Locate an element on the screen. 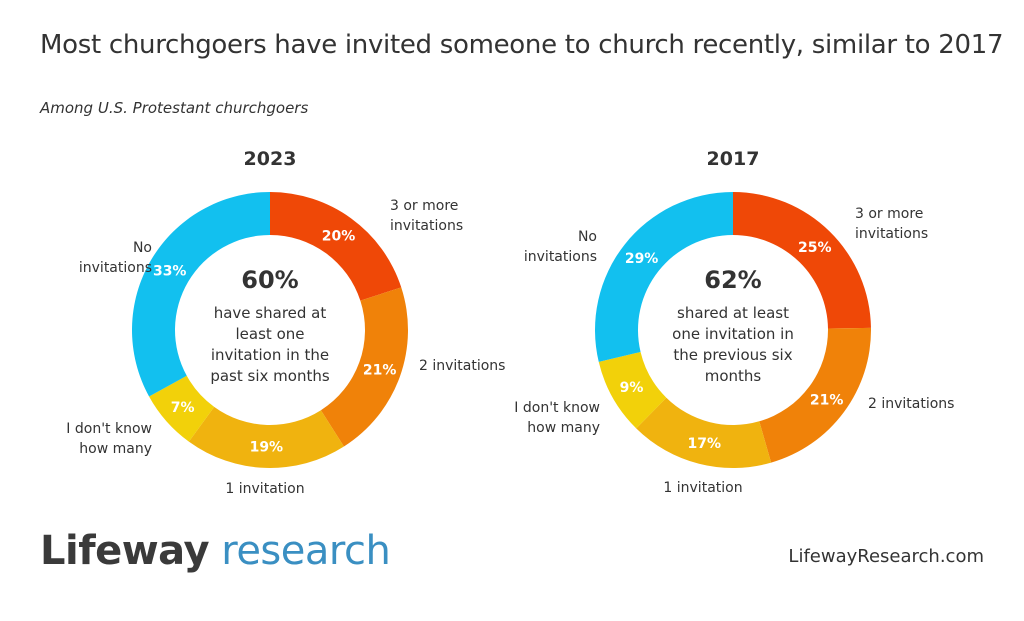  slice-value-label: 20% is located at coordinates (339, 237).